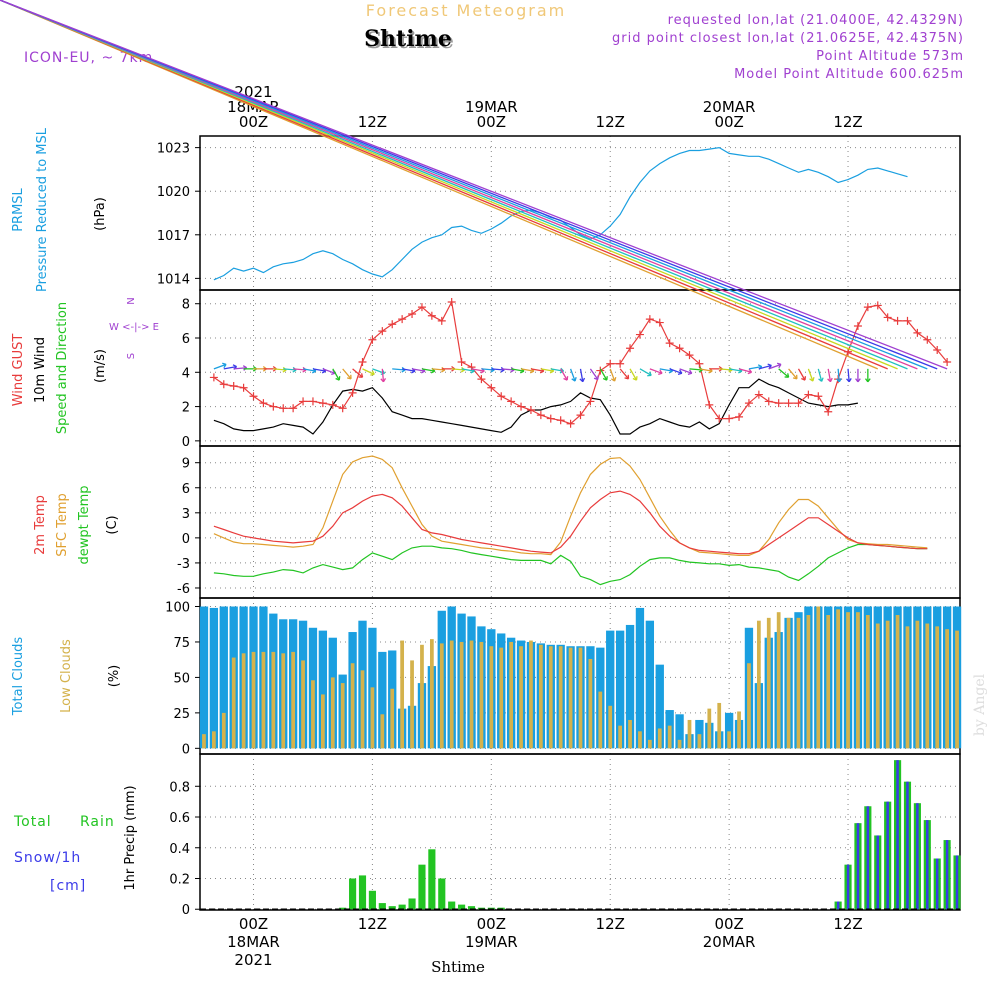  I want to click on pressure-label-2: Pressure Reduced to MSL, so click(42, 209).